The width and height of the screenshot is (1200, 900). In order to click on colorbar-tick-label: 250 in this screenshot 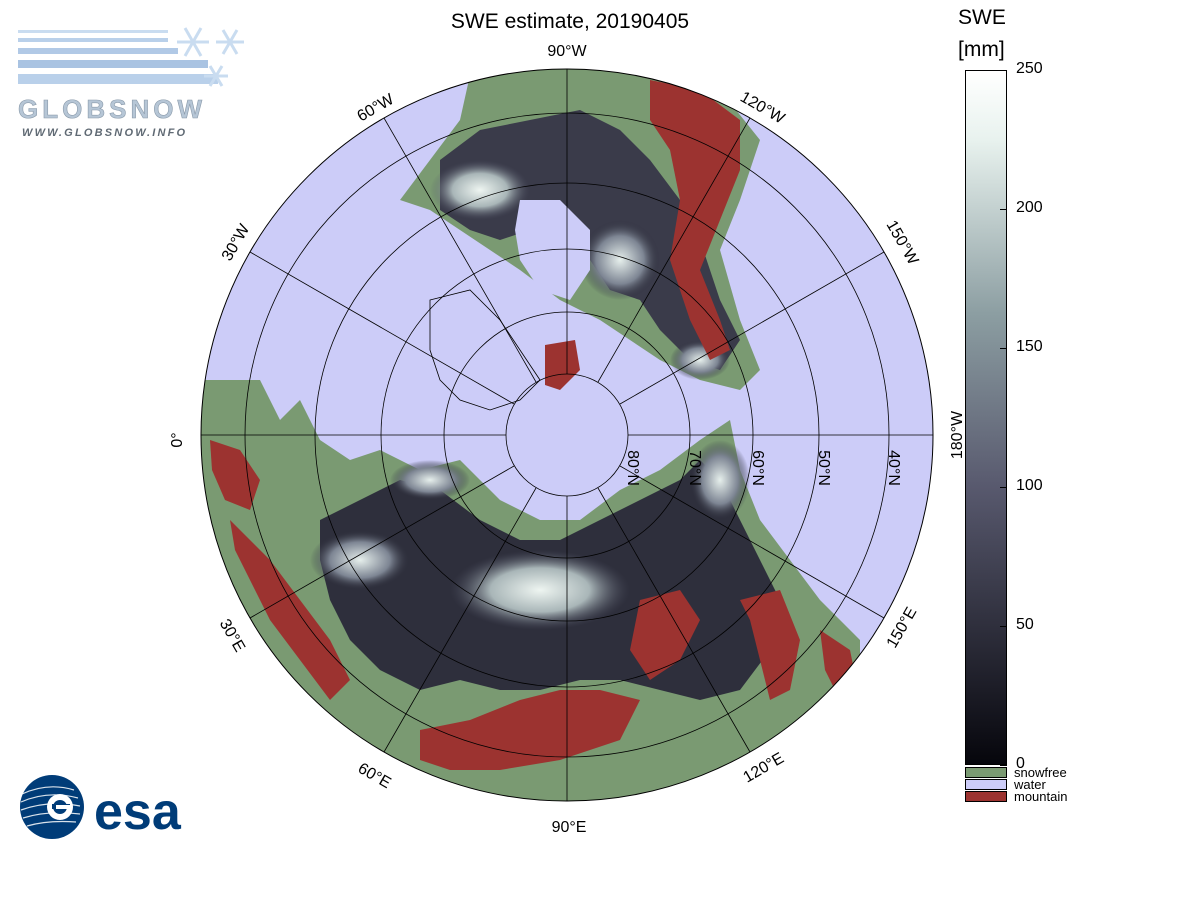, I will do `click(1029, 68)`.